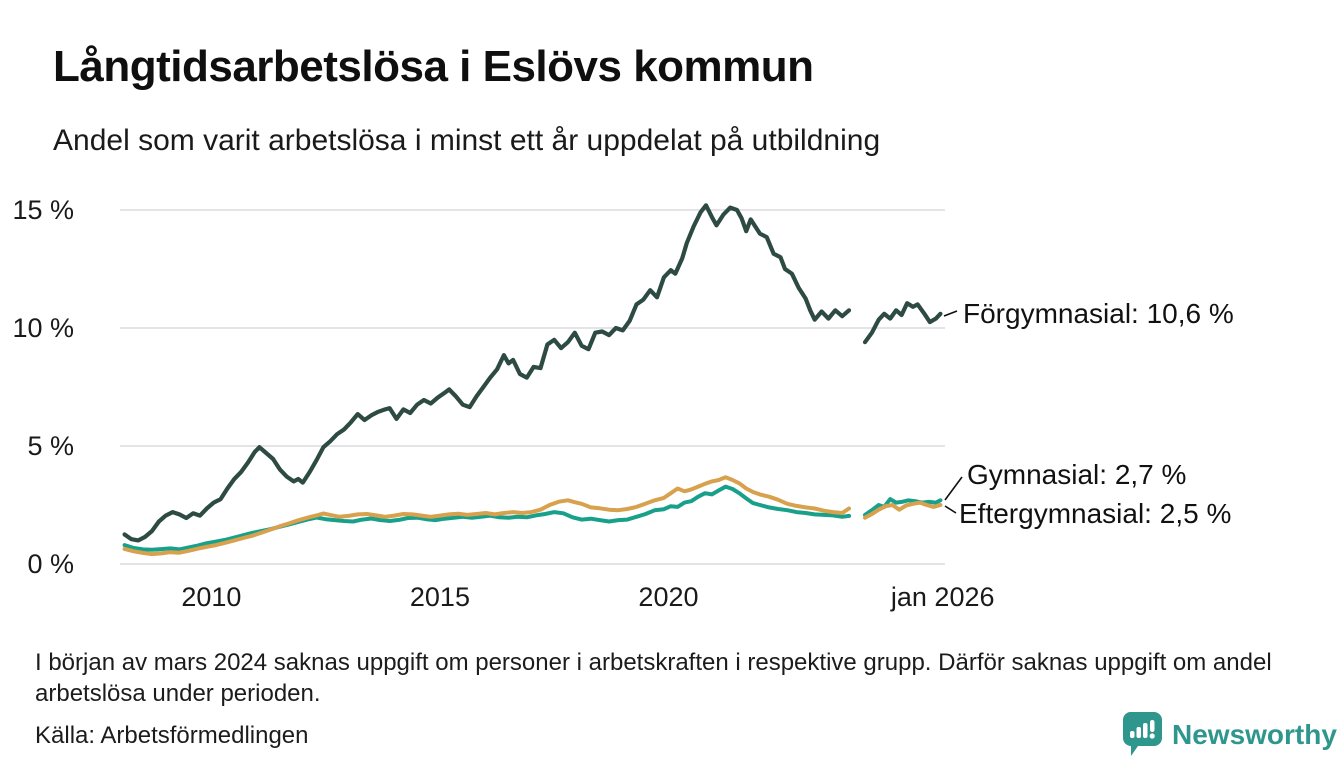  I want to click on newsworthy-logo-text: Newsworthy, so click(1254, 734).